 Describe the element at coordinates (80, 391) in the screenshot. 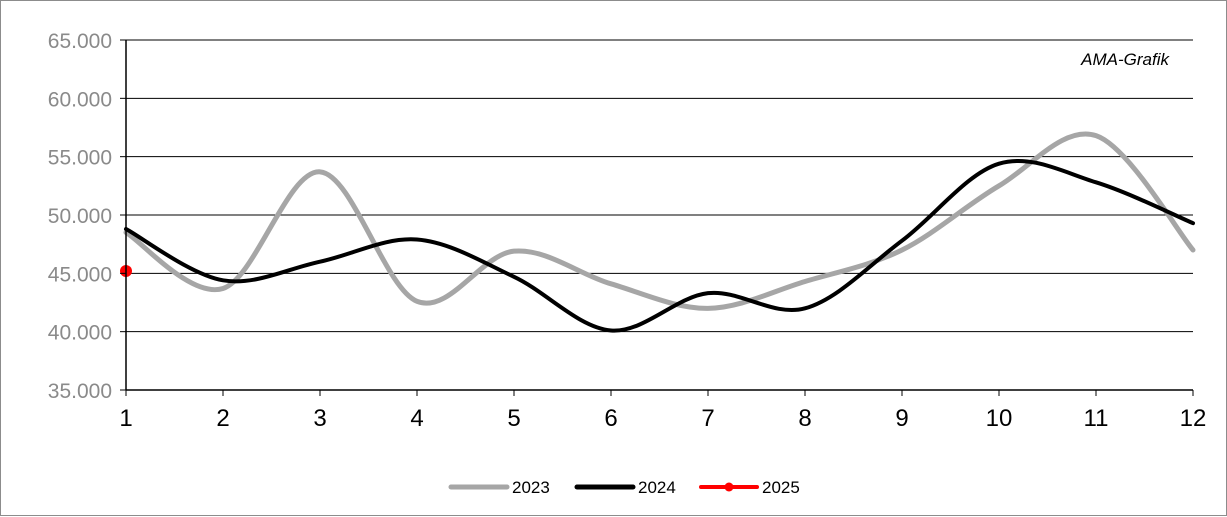

I see `y-tick-label: 35.000` at that location.